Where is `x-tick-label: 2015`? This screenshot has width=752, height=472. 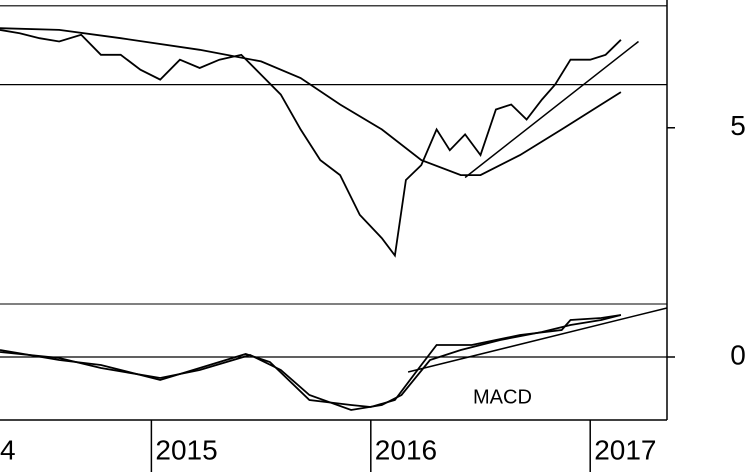
x-tick-label: 2015 is located at coordinates (186, 449).